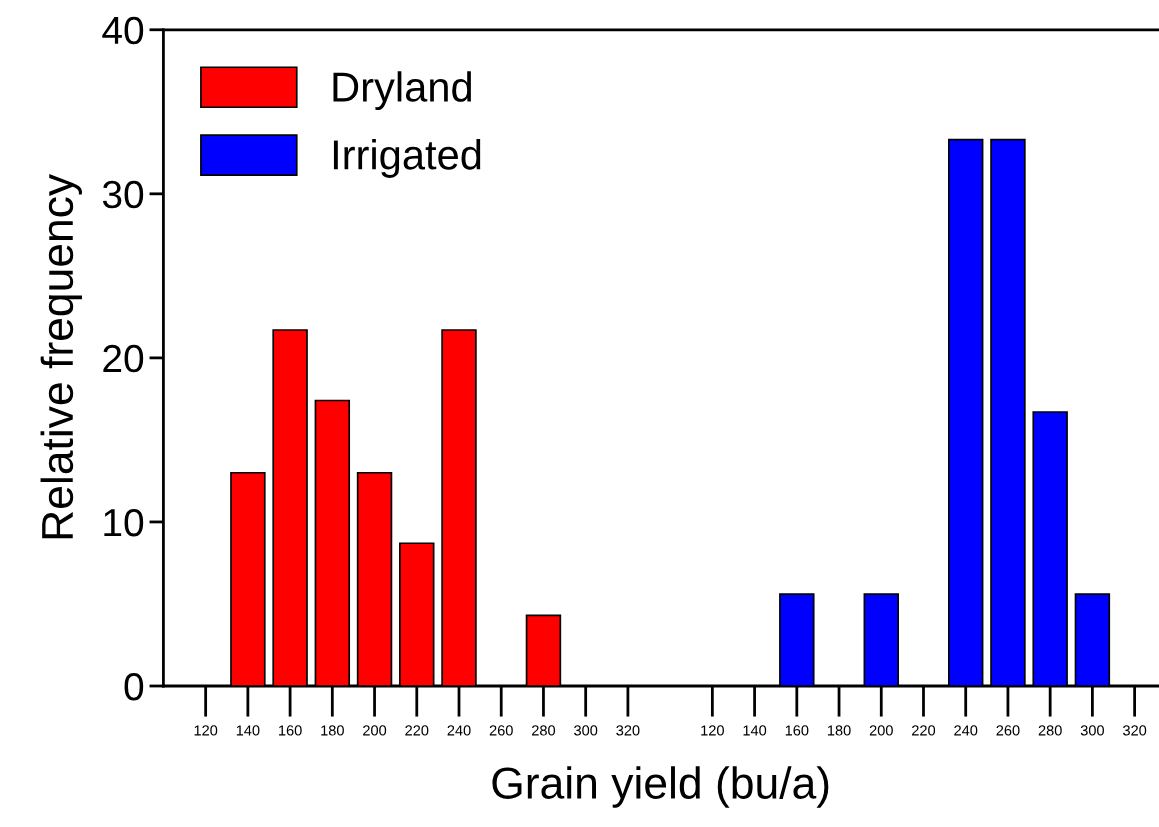 This screenshot has width=1159, height=827. I want to click on y-tick-label: 20, so click(123, 358).